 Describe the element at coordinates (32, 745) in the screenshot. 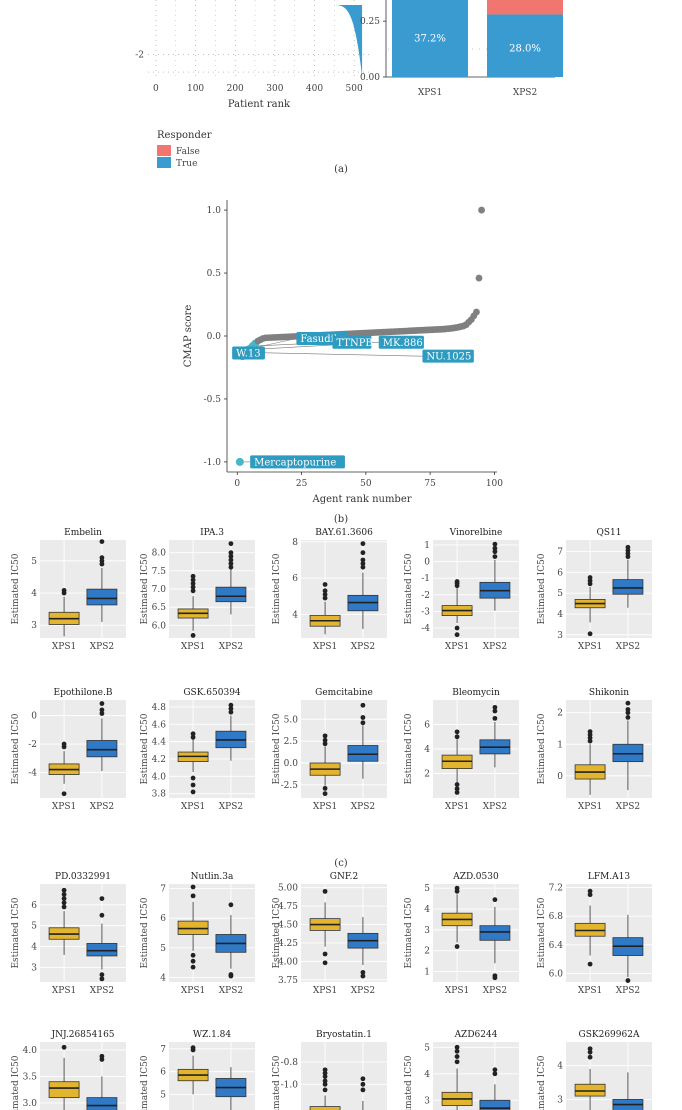

I see `box-y-tick: -2` at that location.